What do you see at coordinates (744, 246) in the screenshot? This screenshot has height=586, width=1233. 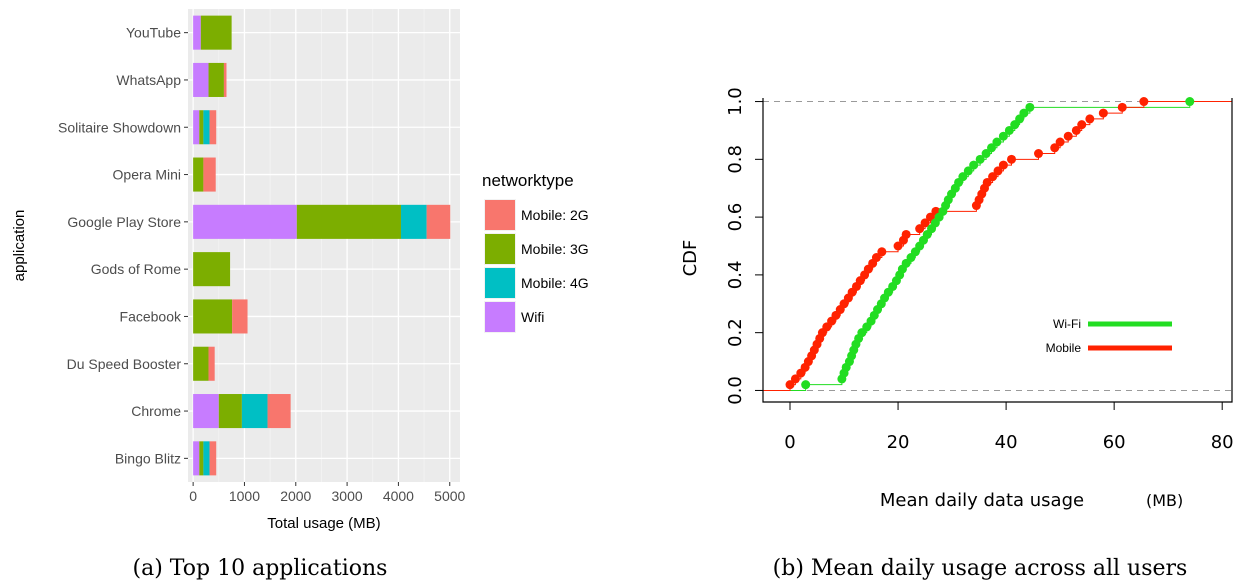 I see `chart-b-y-ticks: 0.0 0.2 0.4 0.6 0.8 1.0` at bounding box center [744, 246].